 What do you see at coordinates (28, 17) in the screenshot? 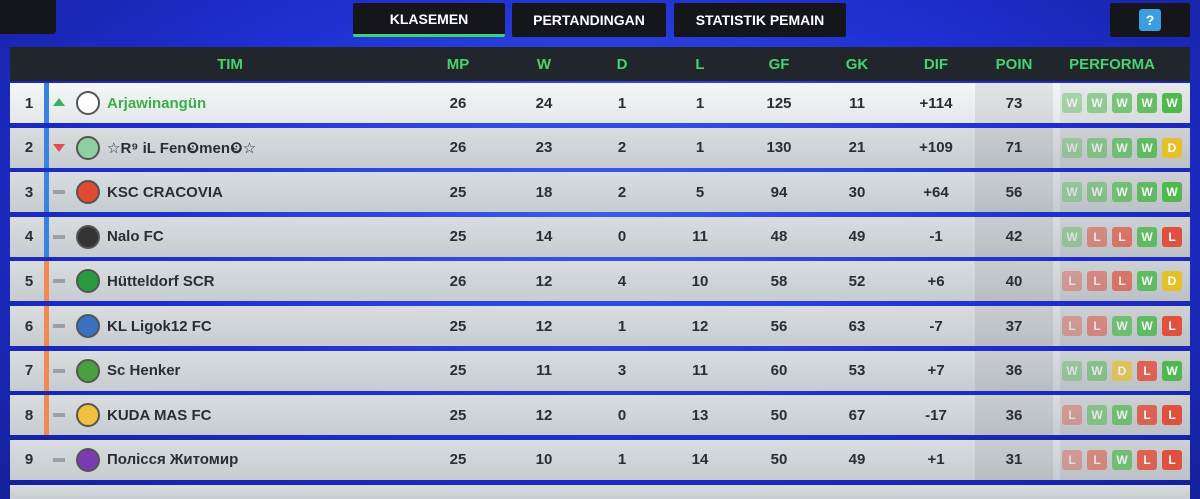
I see `trophy-icon` at bounding box center [28, 17].